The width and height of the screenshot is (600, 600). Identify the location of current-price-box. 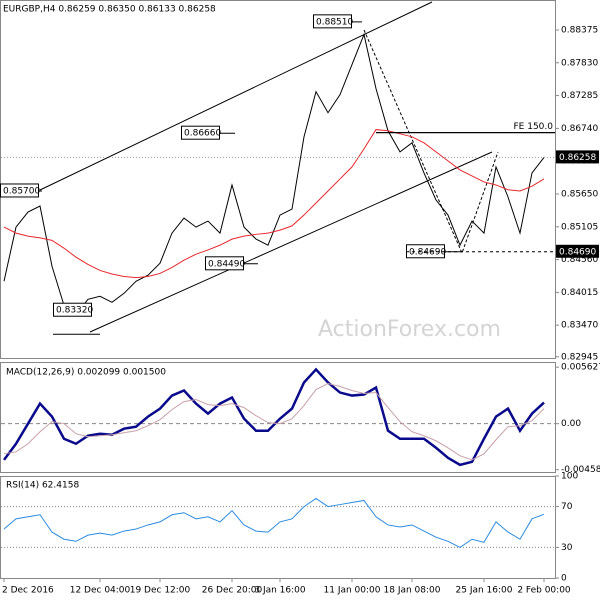
(577, 157).